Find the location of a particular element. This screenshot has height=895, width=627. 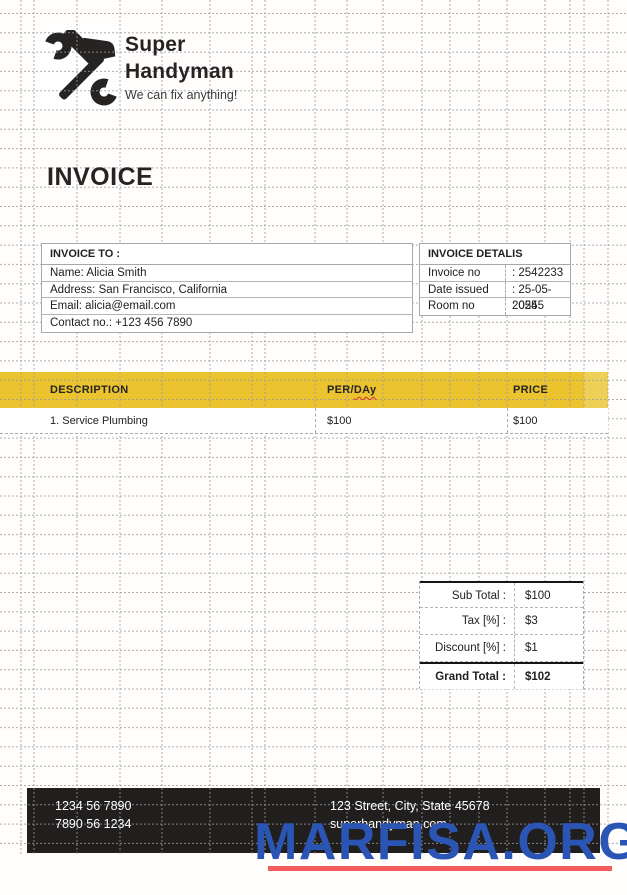

tax-value: $3 is located at coordinates (526, 621).